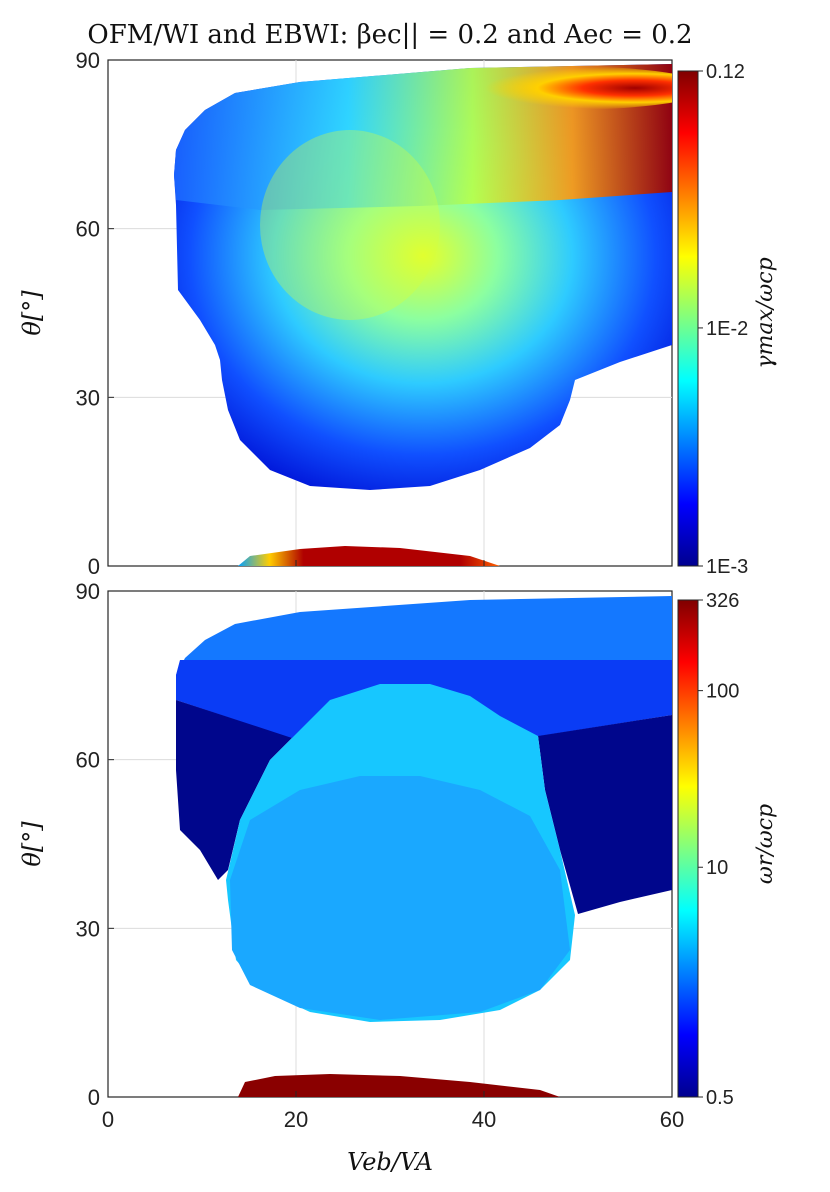  What do you see at coordinates (296, 1119) in the screenshot?
I see `bottom-x-tick-label-1: 20` at bounding box center [296, 1119].